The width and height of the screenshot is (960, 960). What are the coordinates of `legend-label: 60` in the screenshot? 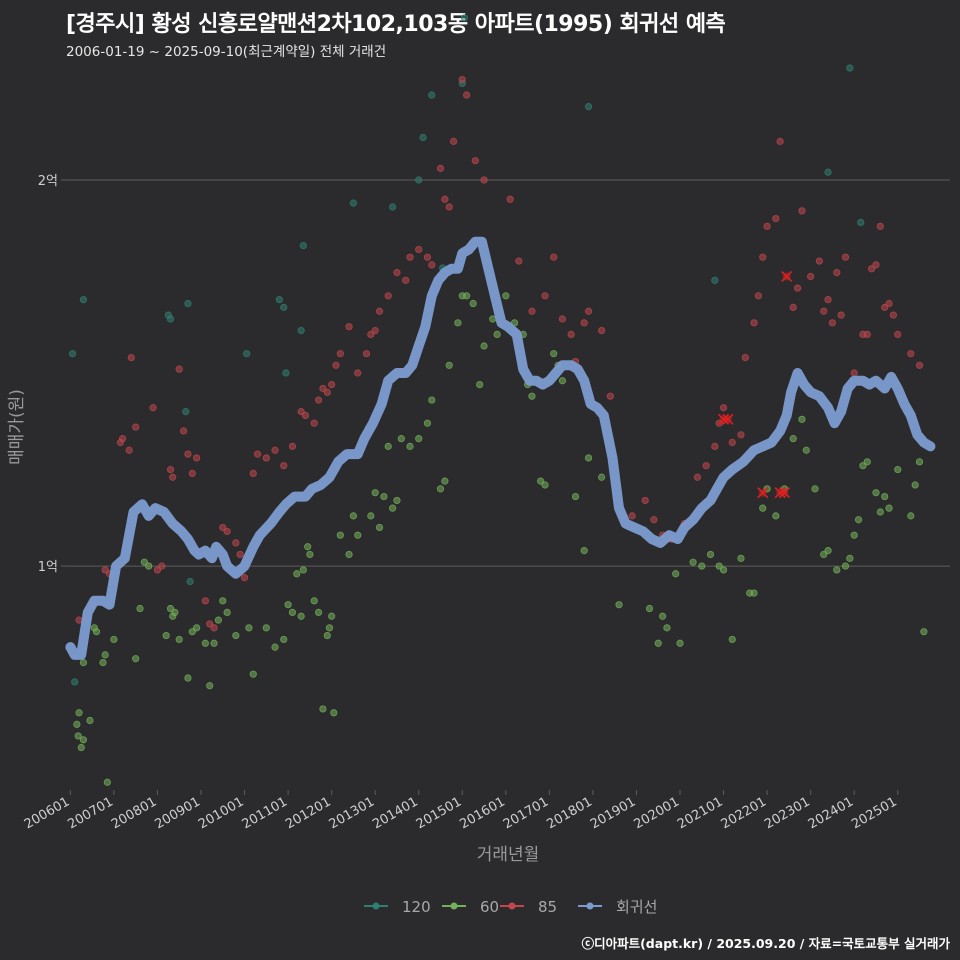 It's located at (489, 907).